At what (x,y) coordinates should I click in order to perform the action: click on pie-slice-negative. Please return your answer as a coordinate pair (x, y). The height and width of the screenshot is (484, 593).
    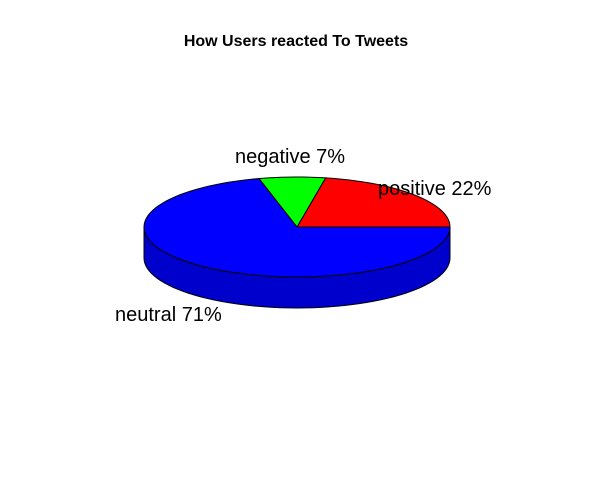
    Looking at the image, I should click on (292, 202).